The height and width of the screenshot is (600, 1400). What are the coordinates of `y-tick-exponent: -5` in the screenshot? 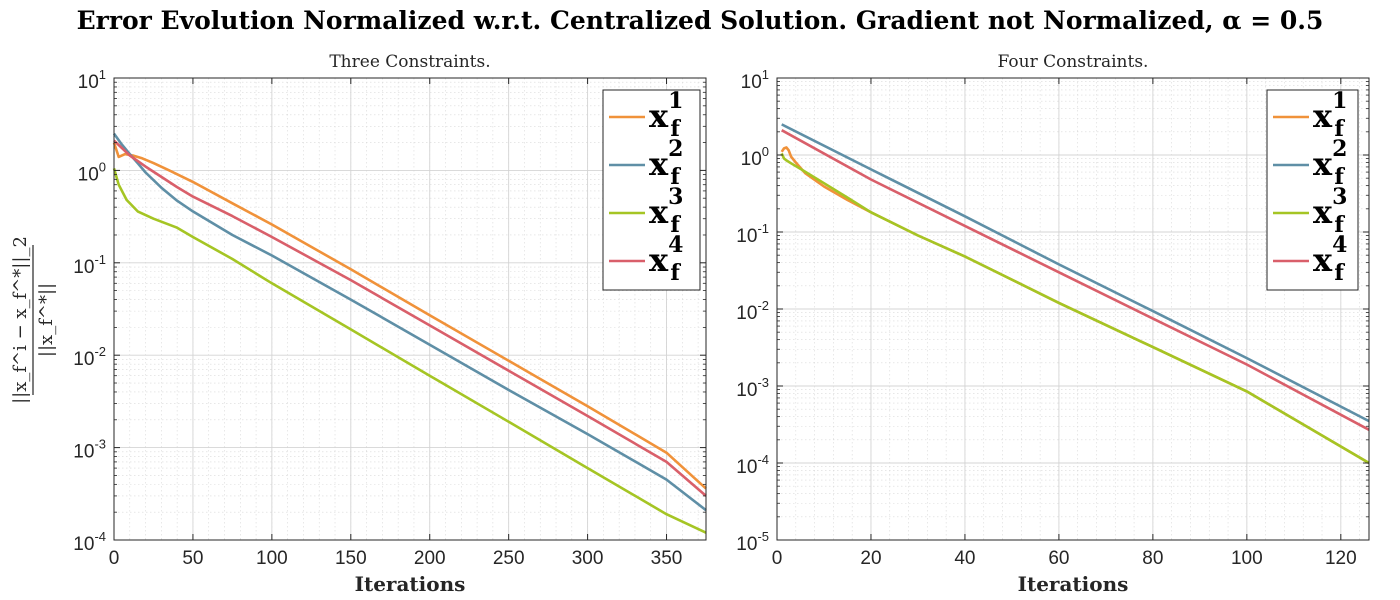 It's located at (763, 536).